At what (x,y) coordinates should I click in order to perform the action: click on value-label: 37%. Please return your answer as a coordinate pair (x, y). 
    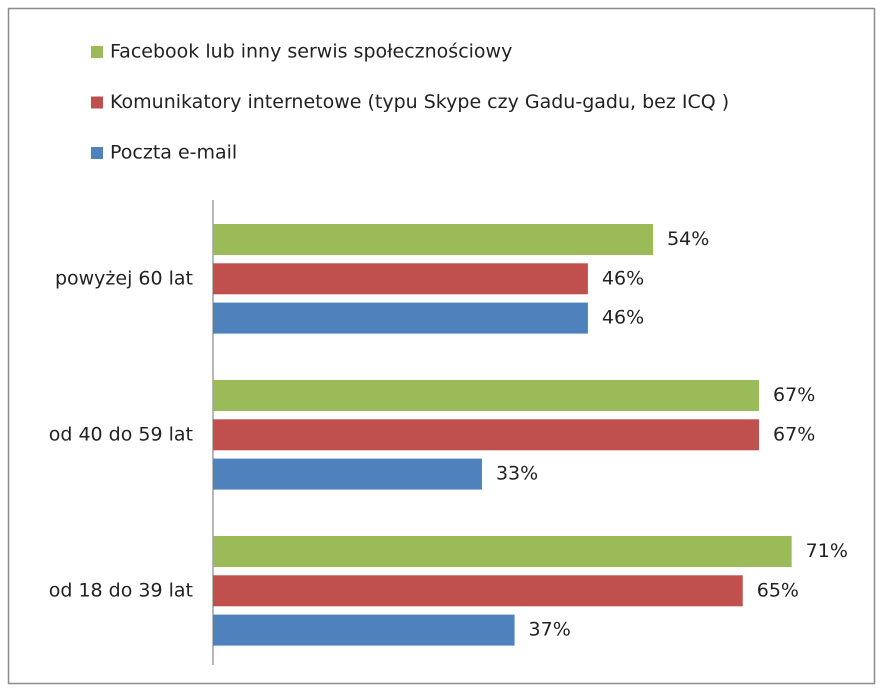
    Looking at the image, I should click on (550, 630).